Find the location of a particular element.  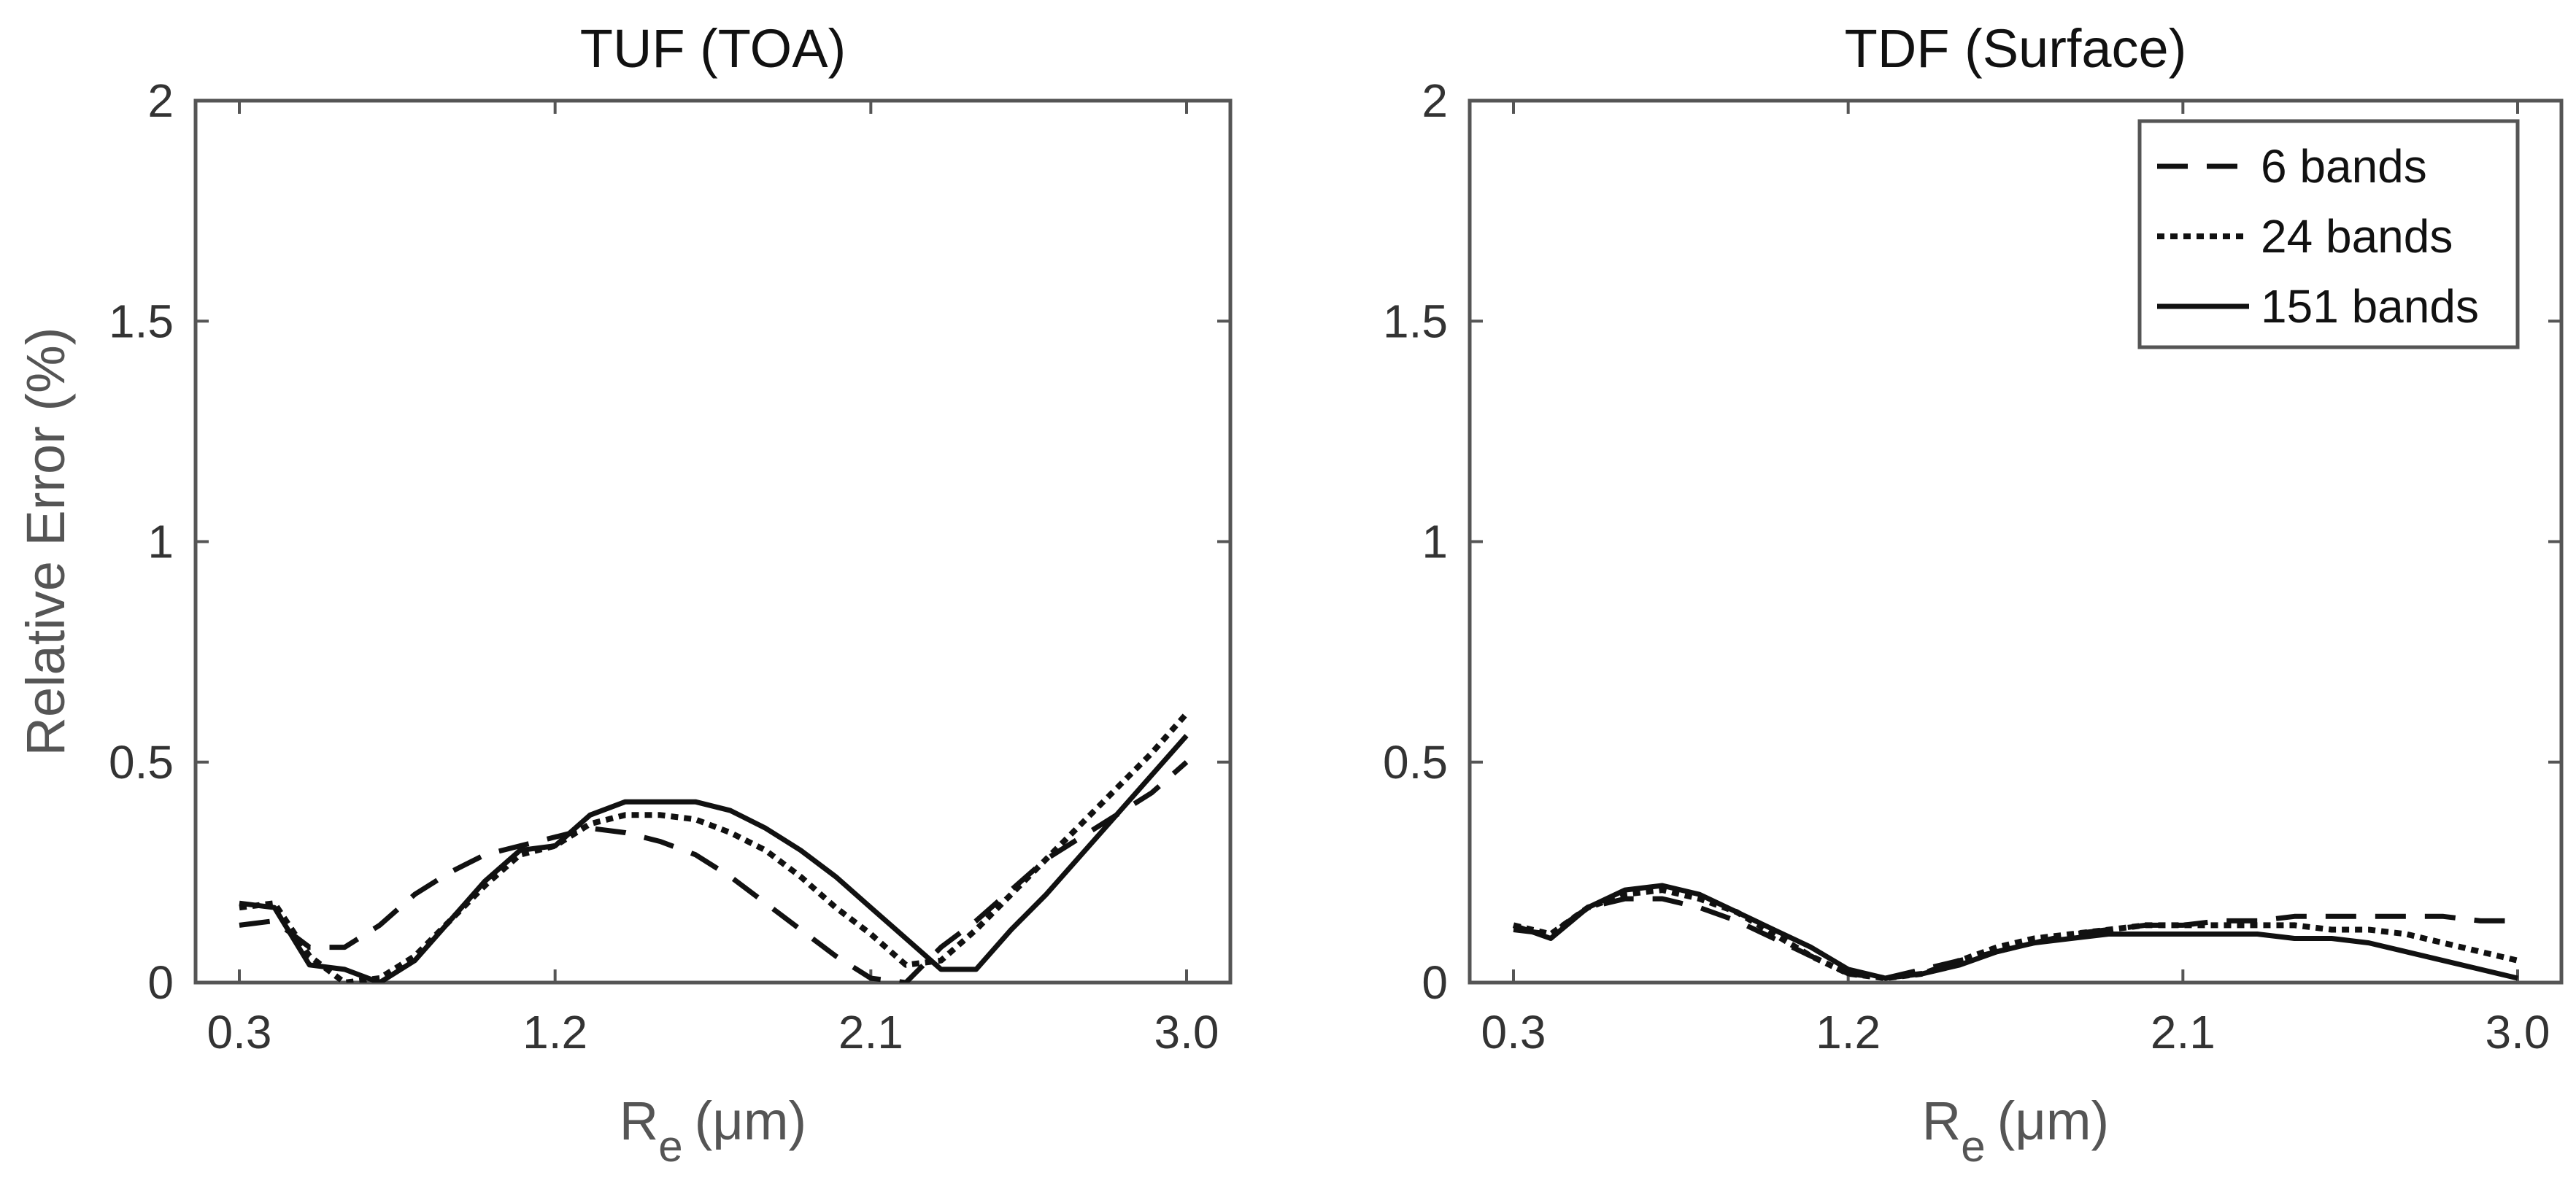

y-axis-label: Relative Error (%) is located at coordinates (45, 542).